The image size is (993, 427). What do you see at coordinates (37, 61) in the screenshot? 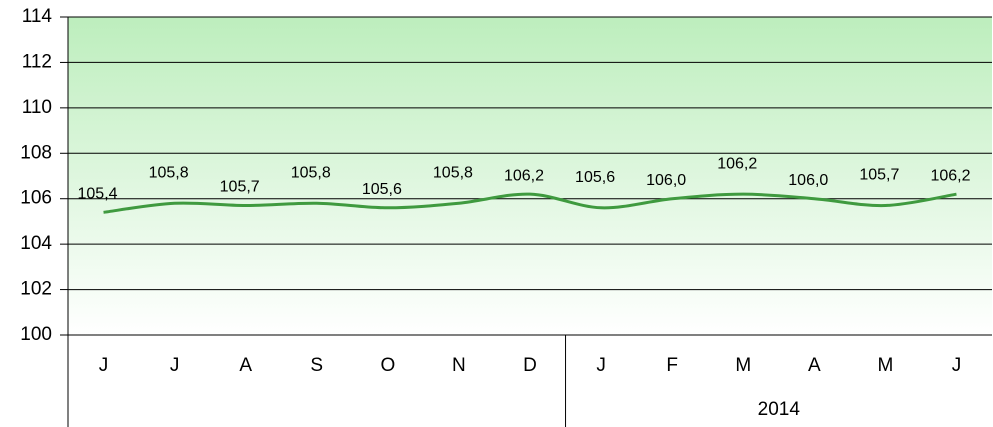
I see `y-tick-label: 112` at bounding box center [37, 61].